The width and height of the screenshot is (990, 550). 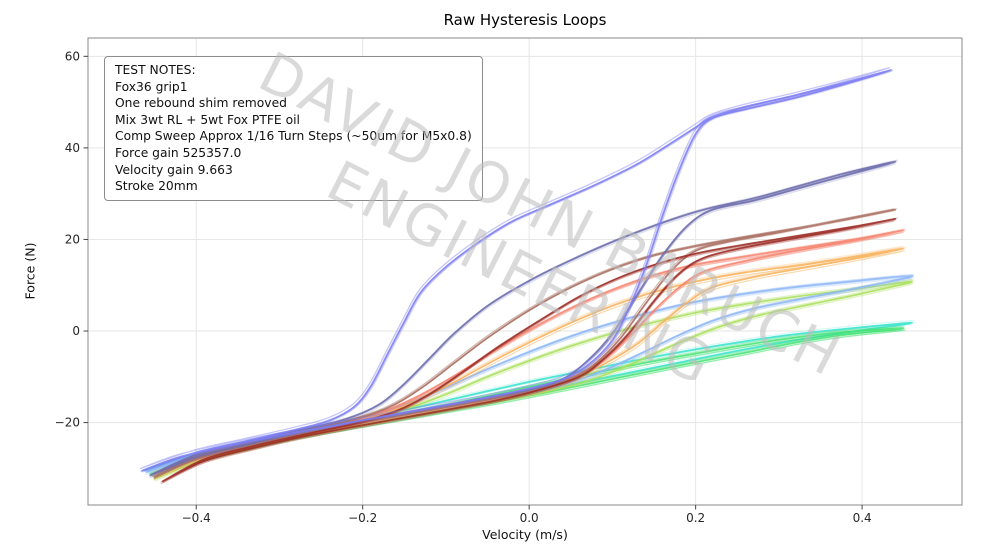 What do you see at coordinates (695, 518) in the screenshot?
I see `x-tick-label: 0.2` at bounding box center [695, 518].